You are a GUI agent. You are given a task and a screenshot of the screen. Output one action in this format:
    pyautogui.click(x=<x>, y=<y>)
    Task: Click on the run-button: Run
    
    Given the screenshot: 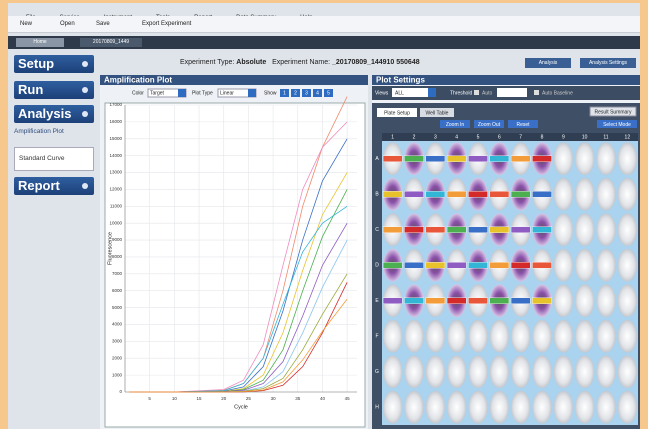 What is the action you would take?
    pyautogui.click(x=54, y=90)
    